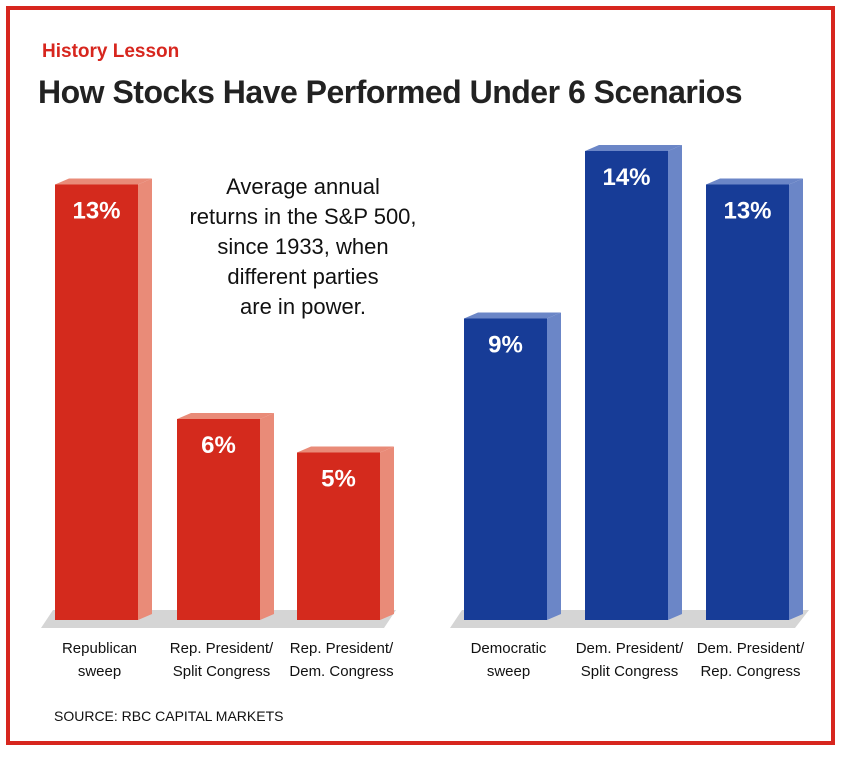  What do you see at coordinates (342, 648) in the screenshot?
I see `category-label-2-0: Rep. President/` at bounding box center [342, 648].